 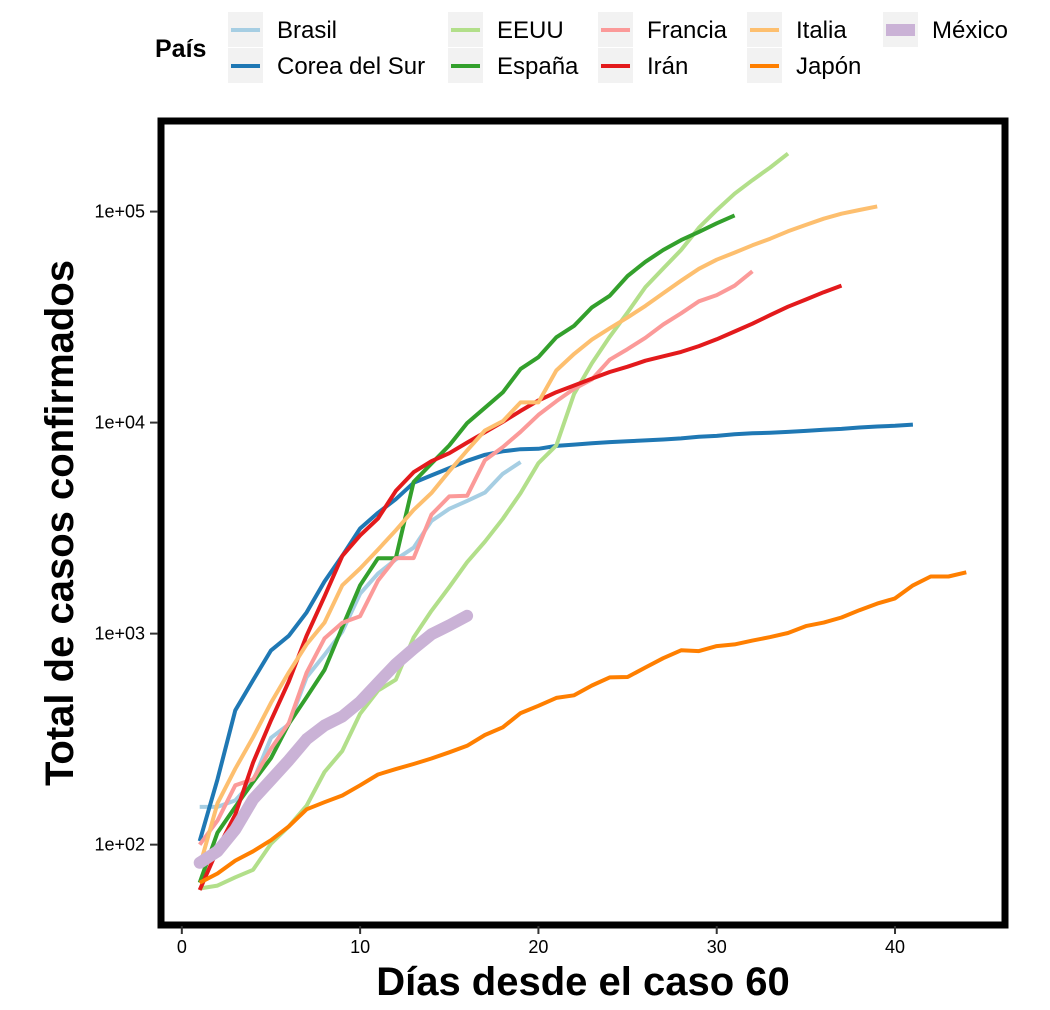 What do you see at coordinates (351, 66) in the screenshot?
I see `legend-label: Corea del Sur` at bounding box center [351, 66].